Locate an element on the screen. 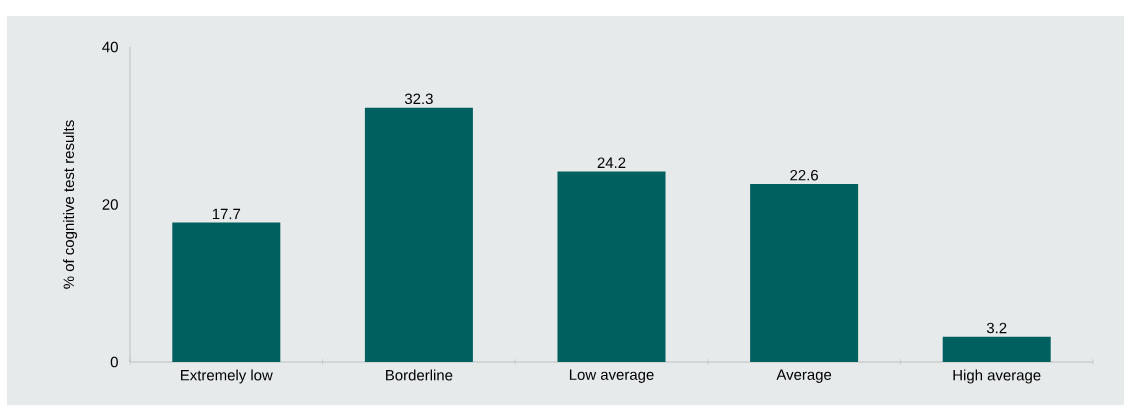 The width and height of the screenshot is (1134, 408). x-tick-label: Borderline is located at coordinates (419, 375).